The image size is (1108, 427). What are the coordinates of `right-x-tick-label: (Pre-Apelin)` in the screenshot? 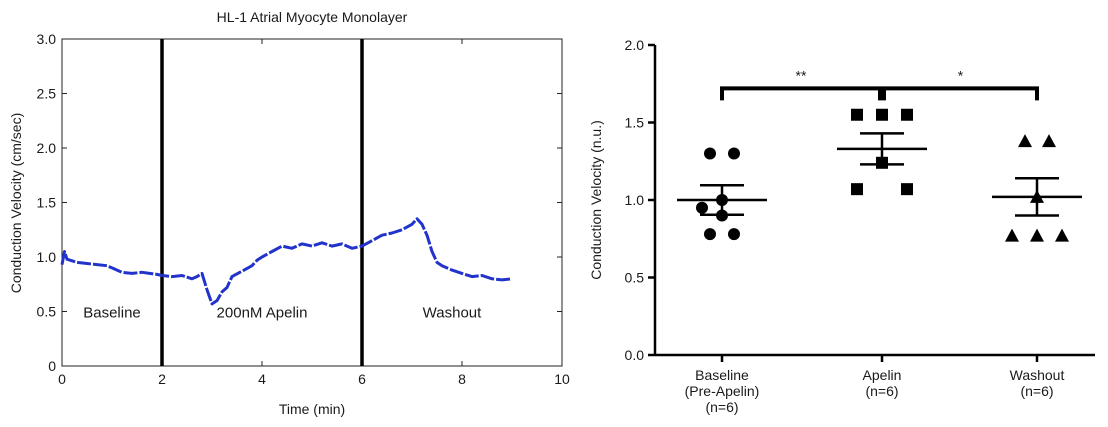 It's located at (722, 391).